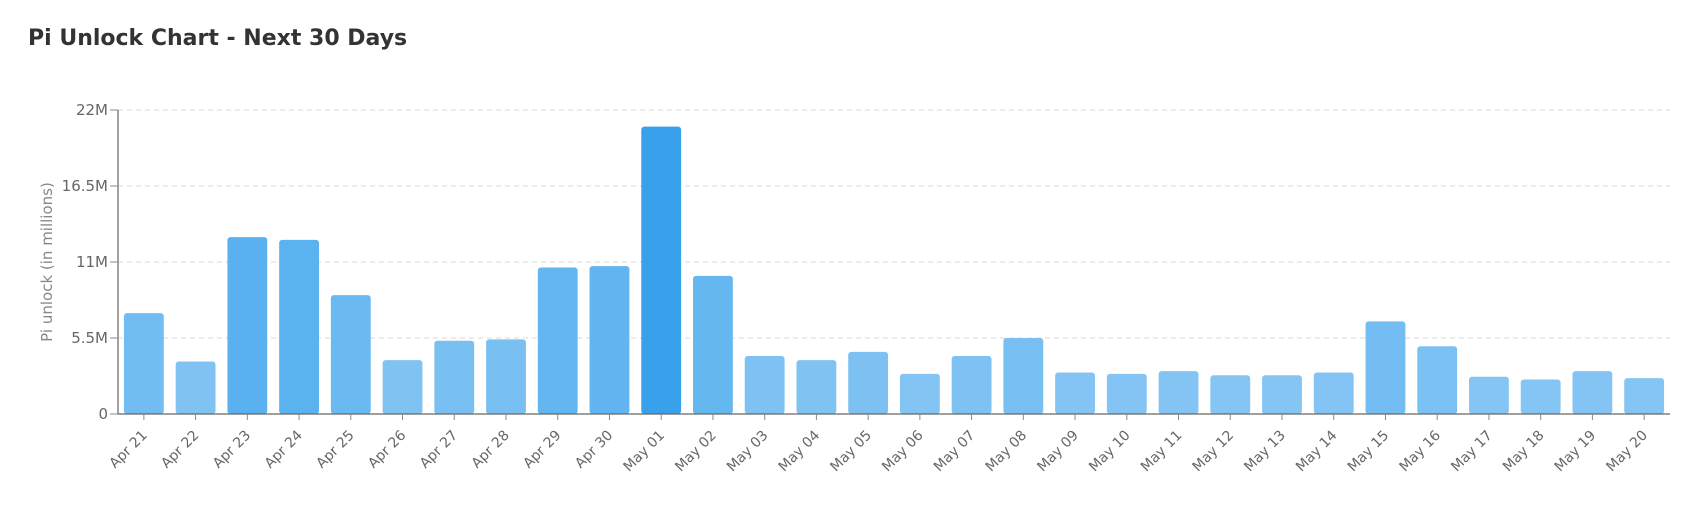  I want to click on x-tick-label: May 02, so click(696, 452).